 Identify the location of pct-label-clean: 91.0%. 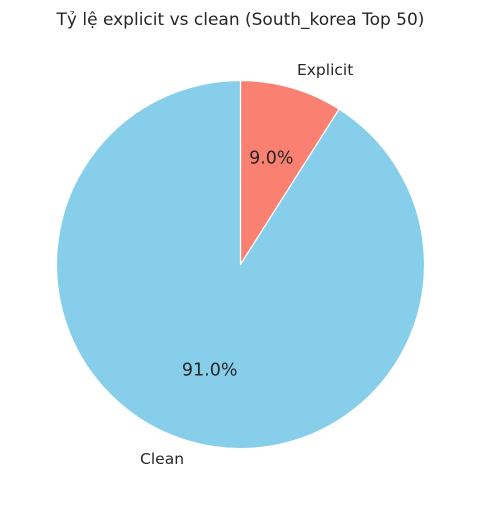
(210, 371).